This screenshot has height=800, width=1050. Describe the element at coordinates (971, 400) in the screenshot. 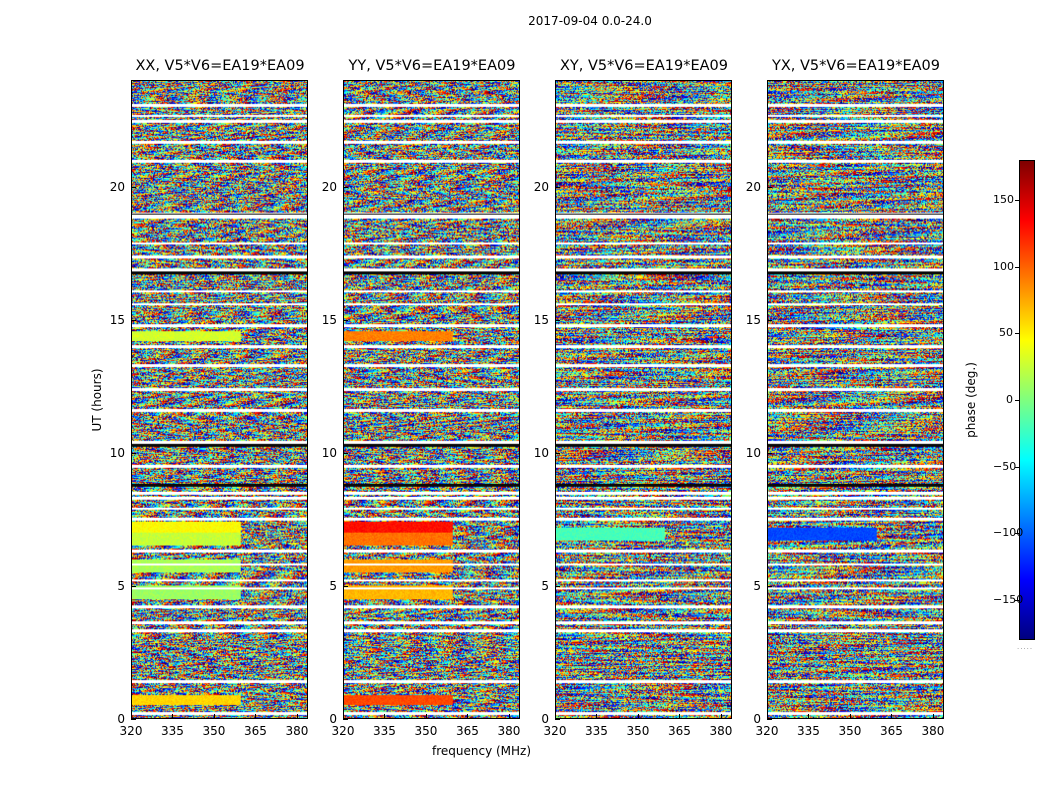

I see `colorbar-label: phase (deg.)` at that location.